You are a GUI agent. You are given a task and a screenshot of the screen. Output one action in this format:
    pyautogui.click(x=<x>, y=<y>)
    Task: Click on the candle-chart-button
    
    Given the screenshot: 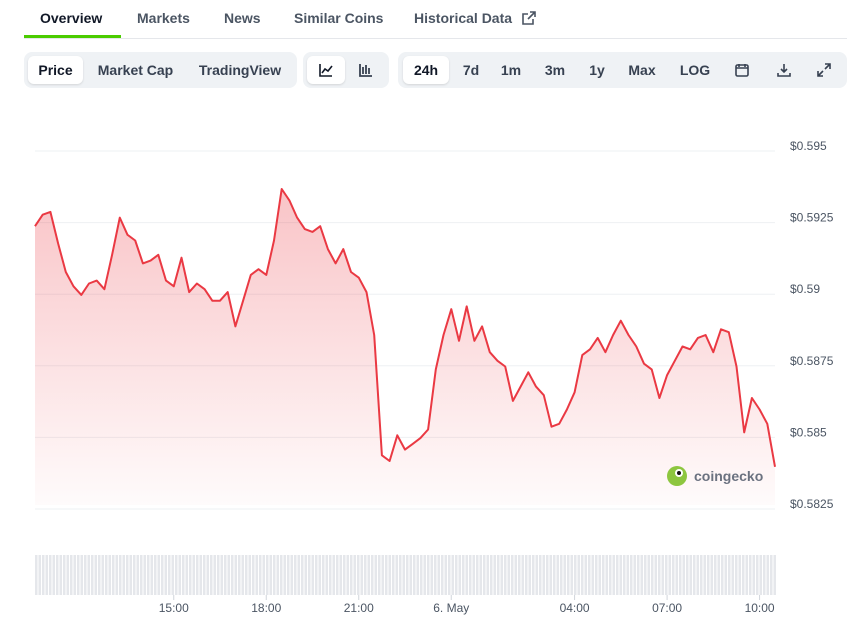 What is the action you would take?
    pyautogui.click(x=366, y=70)
    